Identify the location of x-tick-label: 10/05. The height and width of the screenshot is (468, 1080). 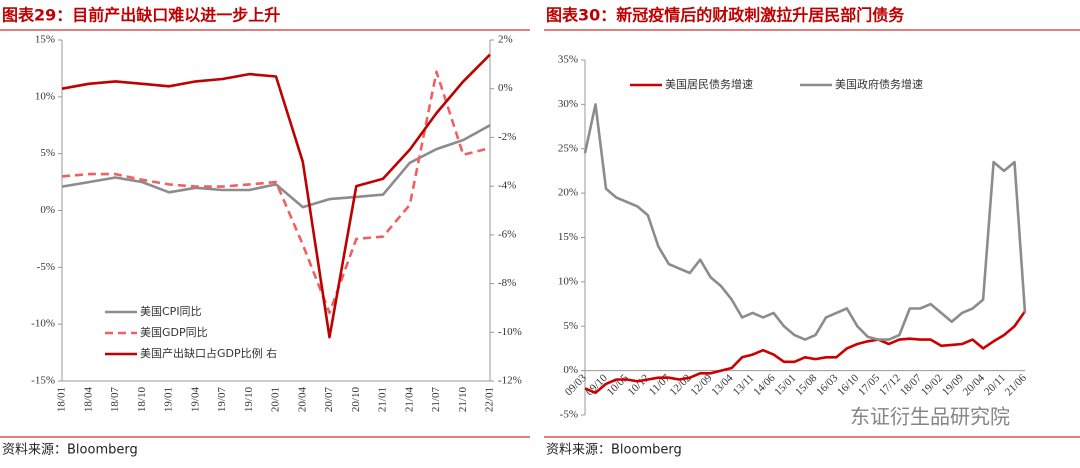
(618, 385).